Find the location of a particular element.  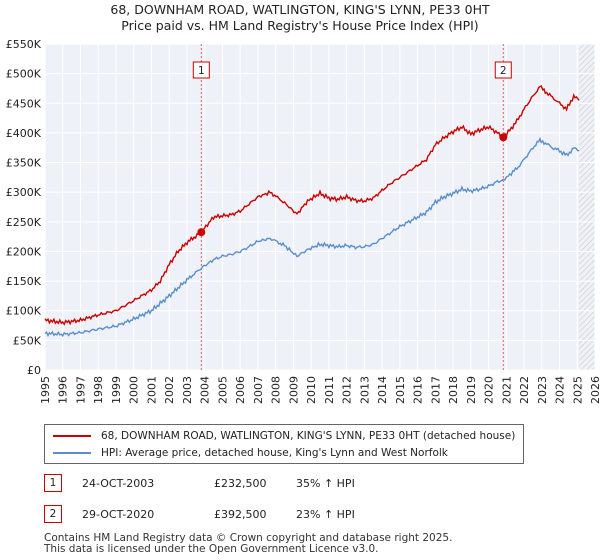

x-tick-label: 2011 is located at coordinates (329, 390).